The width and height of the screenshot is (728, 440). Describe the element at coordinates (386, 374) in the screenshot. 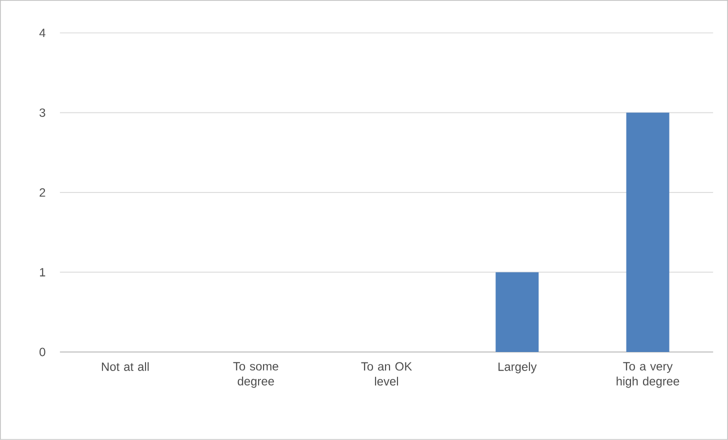

I see `x-tick-label: To an OK level` at that location.